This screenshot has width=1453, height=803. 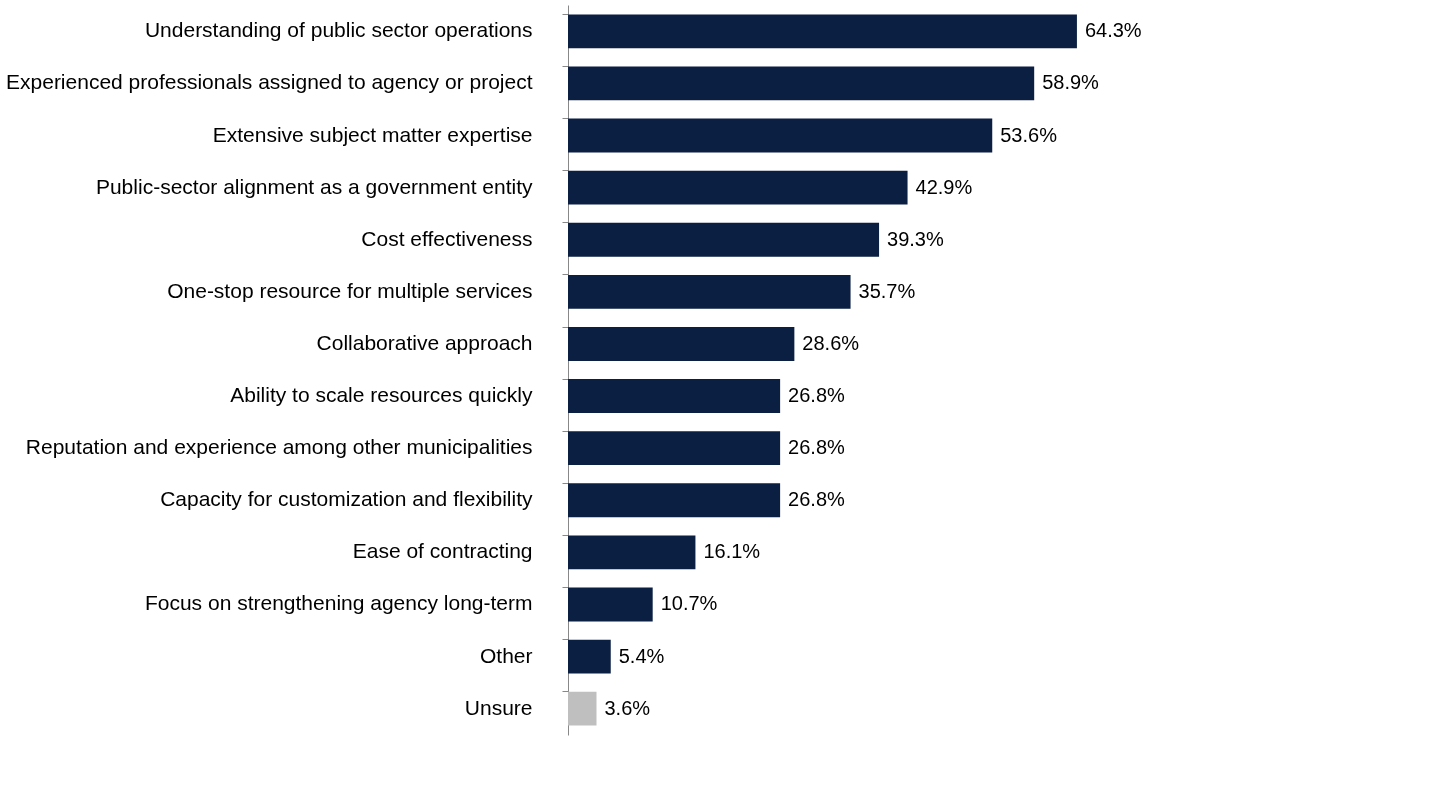 What do you see at coordinates (732, 551) in the screenshot?
I see `data-label: 16.1%` at bounding box center [732, 551].